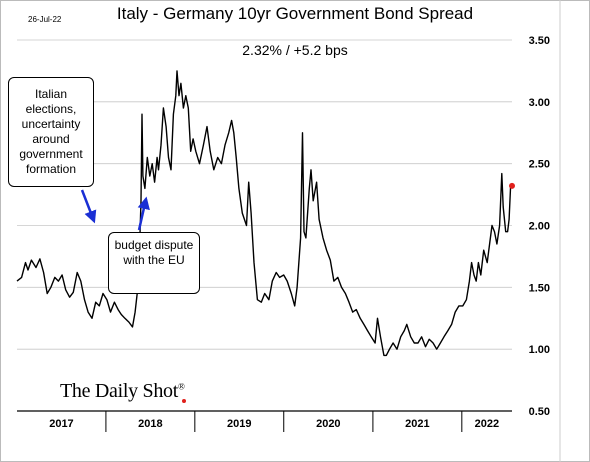  I want to click on arrow-elections, so click(88, 206).